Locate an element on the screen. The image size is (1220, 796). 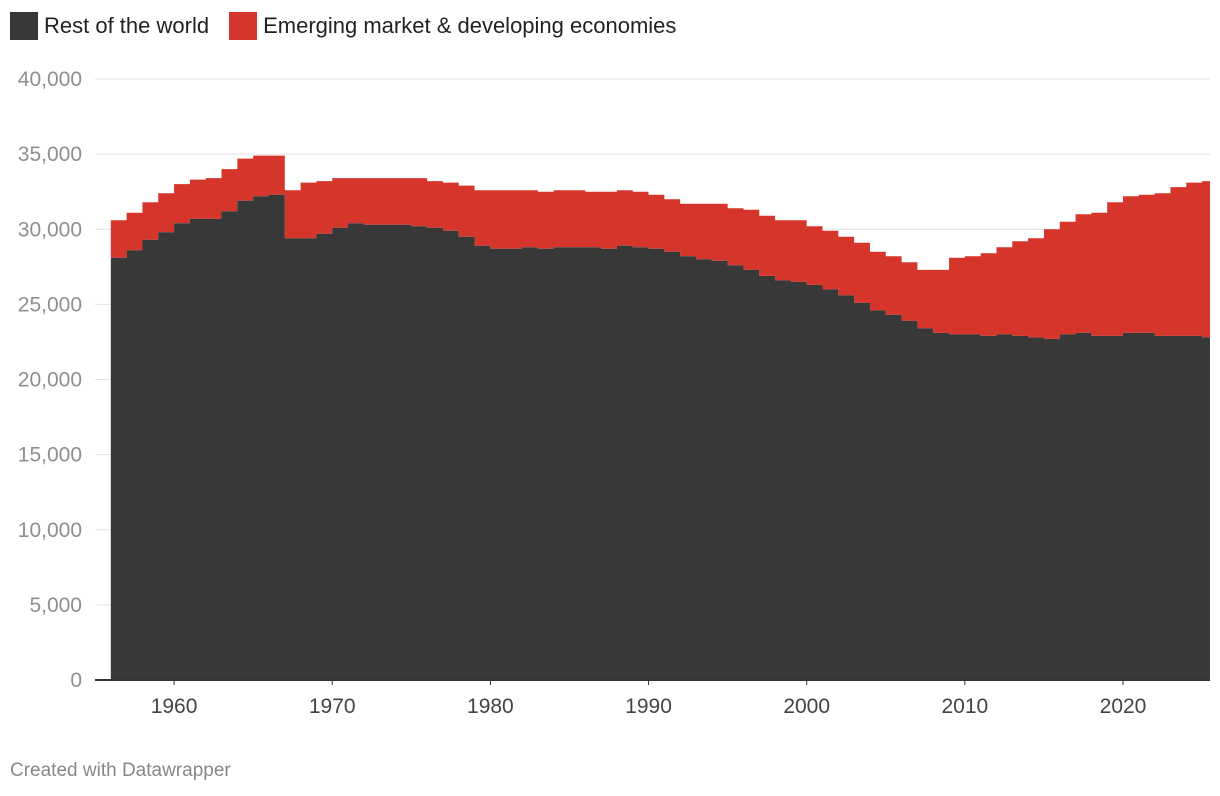
legend-item-rest-of-world: Rest of the world is located at coordinates (109, 26).